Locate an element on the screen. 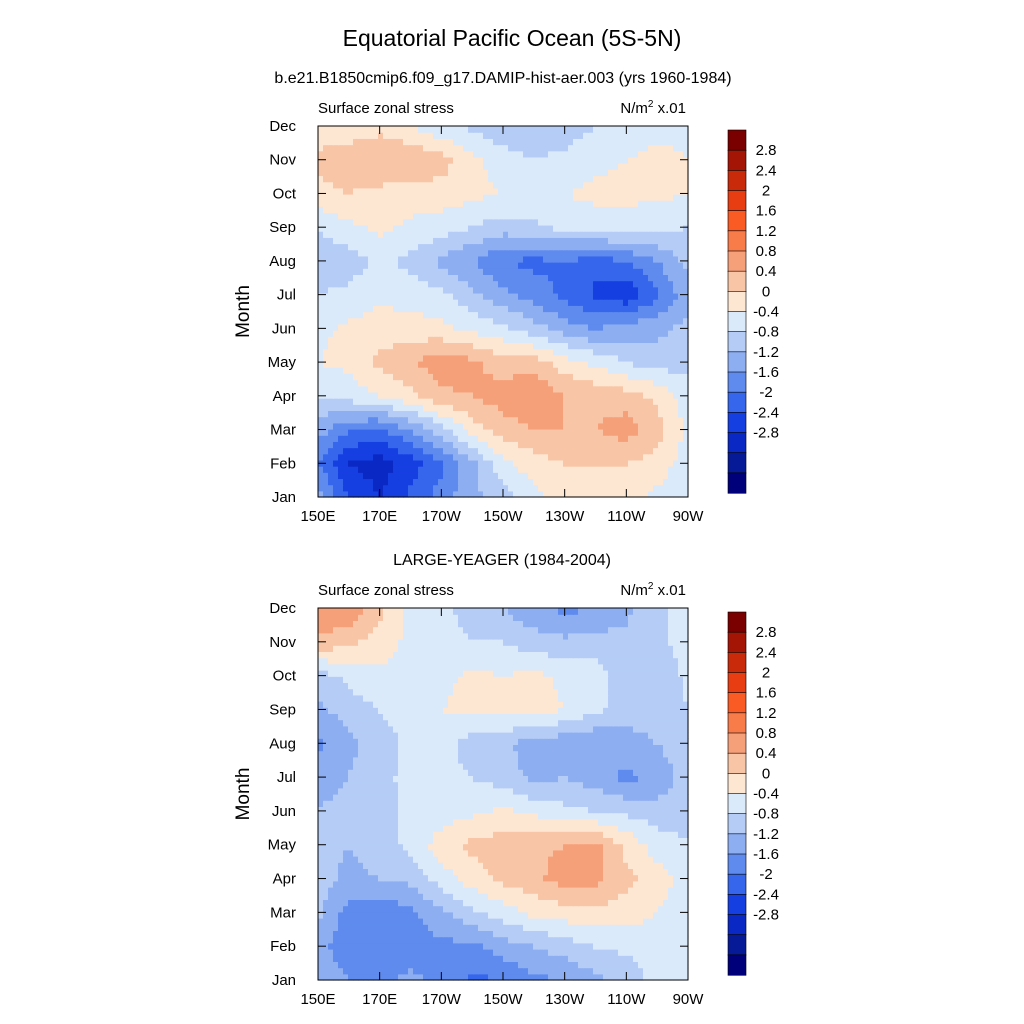 The image size is (1024, 1024). y-tick-label: Sep is located at coordinates (282, 227).